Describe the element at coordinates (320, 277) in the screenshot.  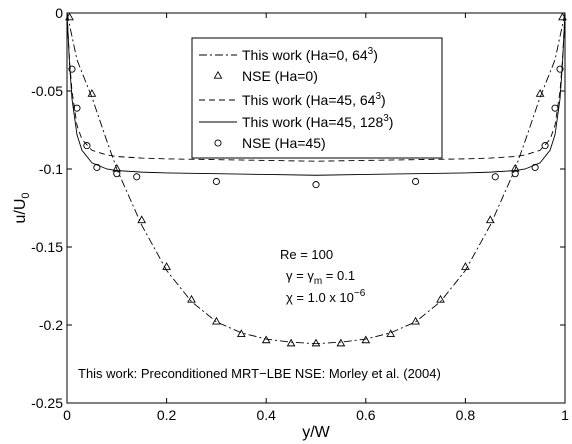
I see `annotation-gamma: γ = γm = 0.1` at that location.